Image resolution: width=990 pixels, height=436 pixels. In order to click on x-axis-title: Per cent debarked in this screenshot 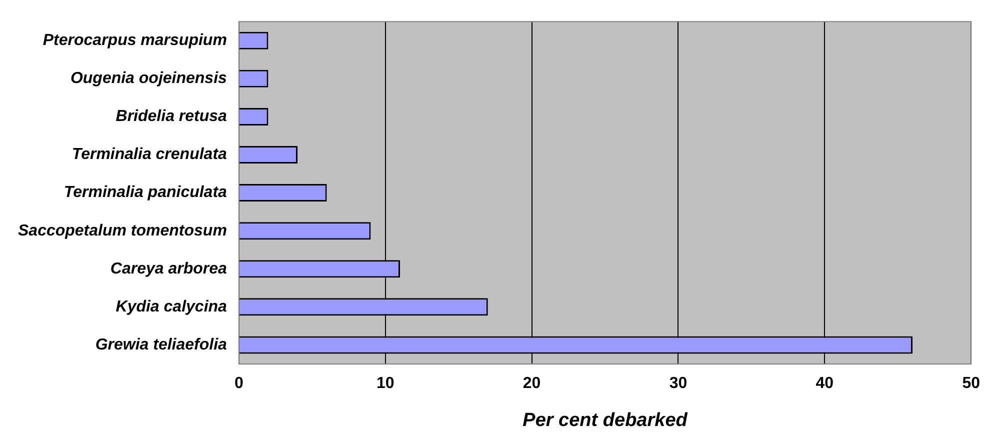, I will do `click(605, 420)`.